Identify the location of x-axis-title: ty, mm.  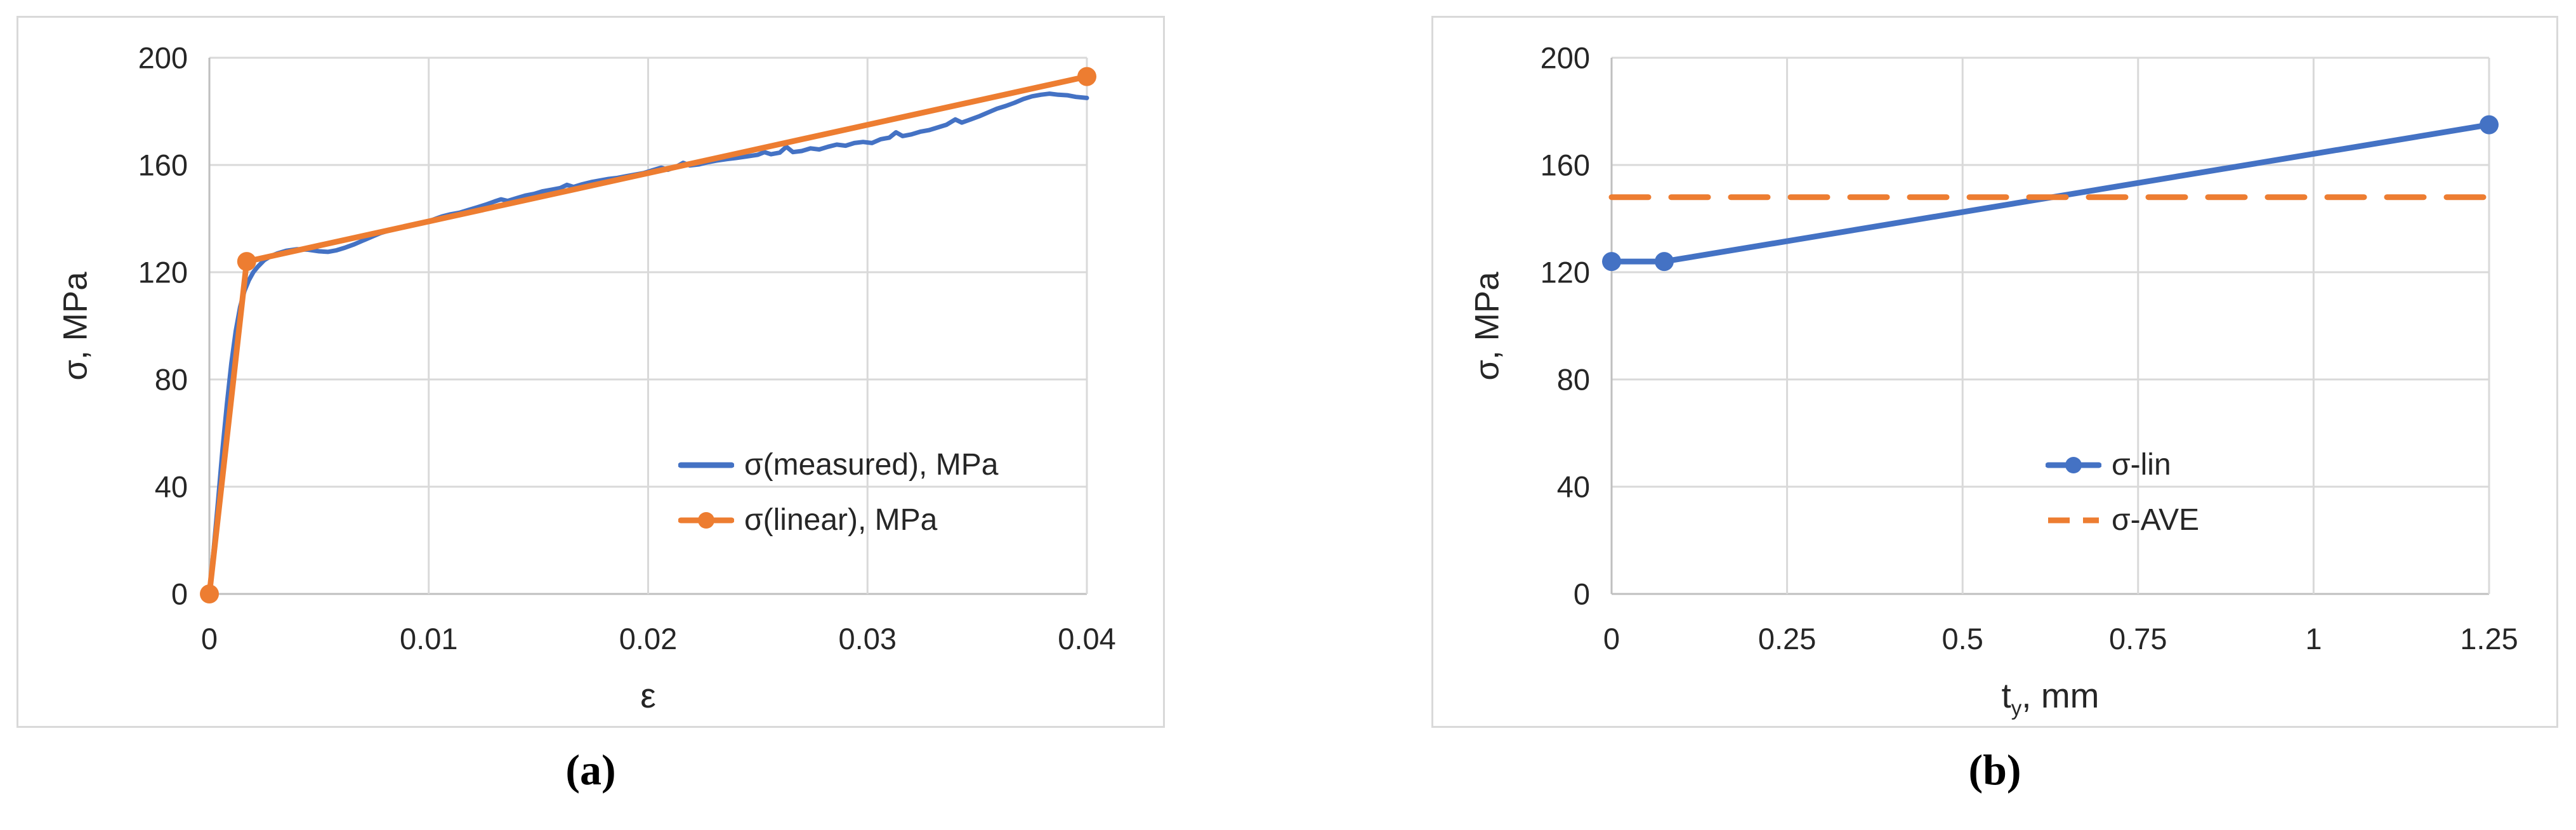
(2050, 696).